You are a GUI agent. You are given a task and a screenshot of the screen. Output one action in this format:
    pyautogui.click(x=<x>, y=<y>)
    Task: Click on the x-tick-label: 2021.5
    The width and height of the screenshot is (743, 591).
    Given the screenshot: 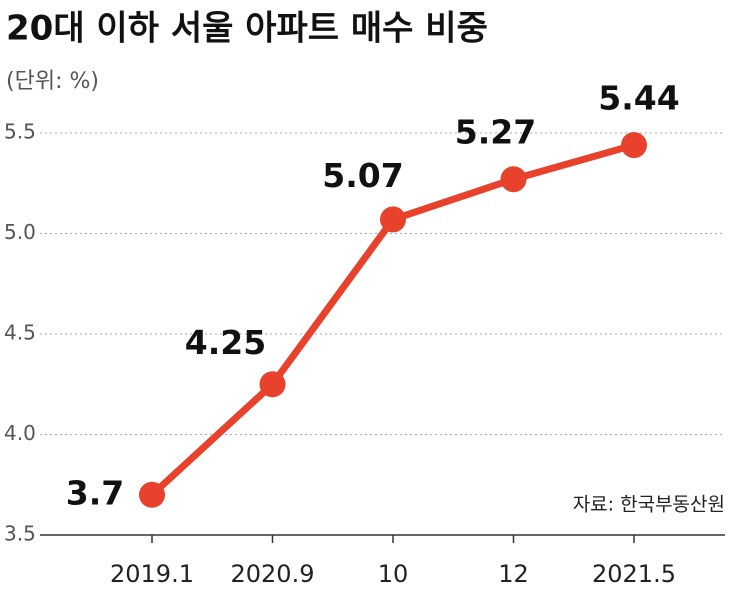 What is the action you would take?
    pyautogui.click(x=634, y=574)
    